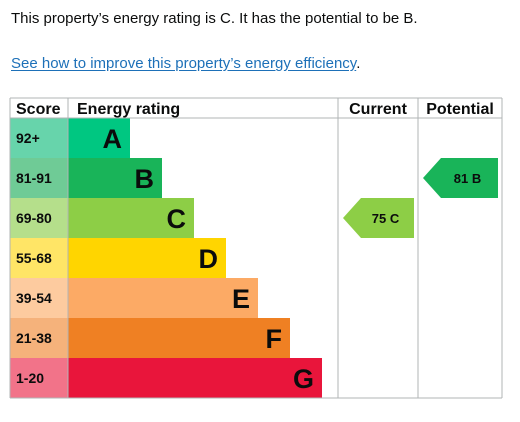  I want to click on rating-letter-e: E, so click(241, 299).